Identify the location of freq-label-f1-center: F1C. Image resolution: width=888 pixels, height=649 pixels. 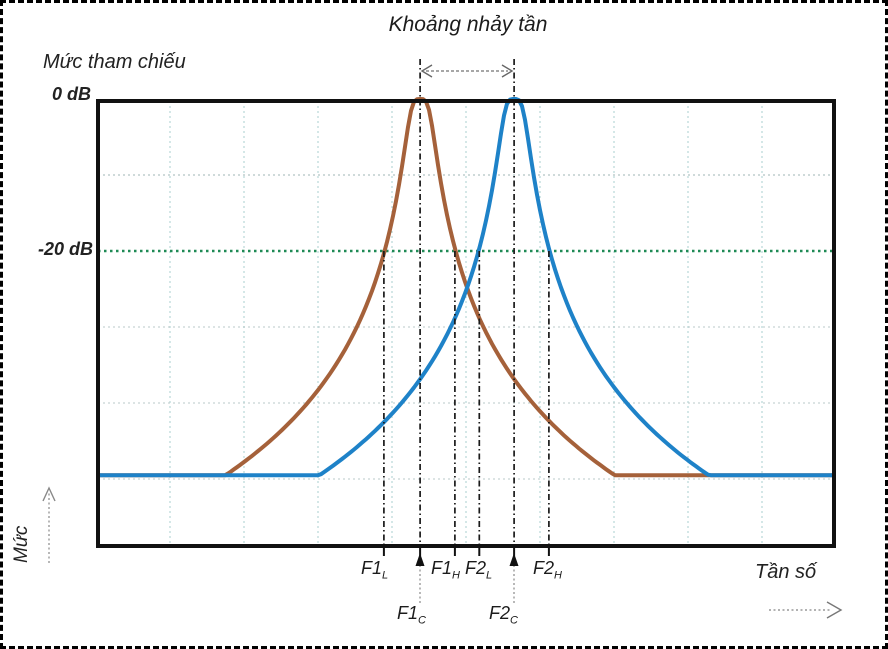
(411, 615).